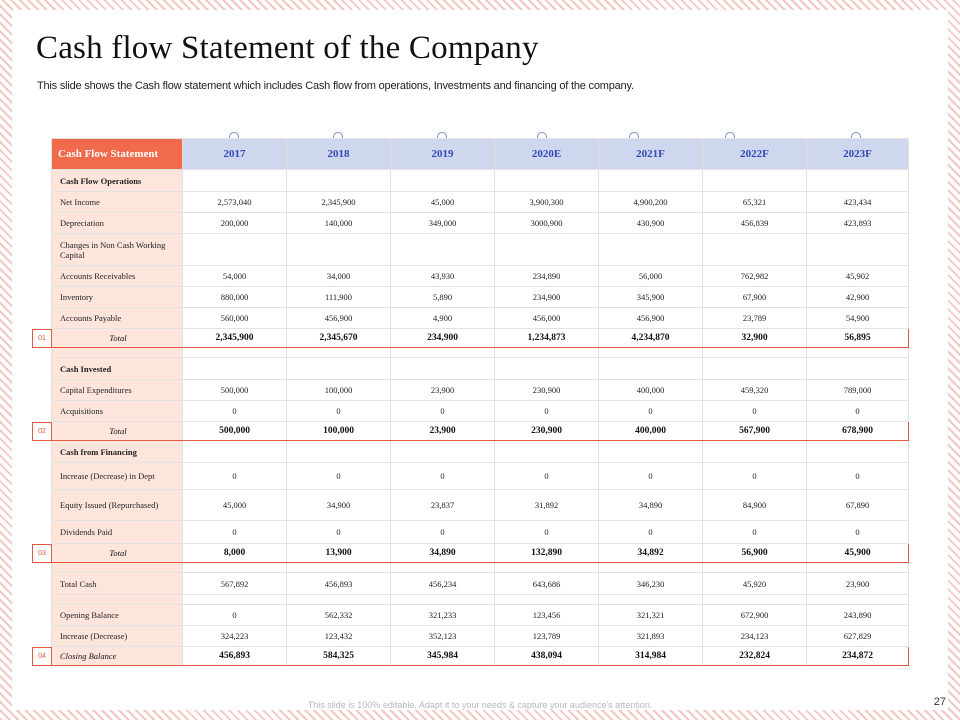 This screenshot has width=960, height=720. What do you see at coordinates (754, 615) in the screenshot?
I see `table-cell: 672,900` at bounding box center [754, 615].